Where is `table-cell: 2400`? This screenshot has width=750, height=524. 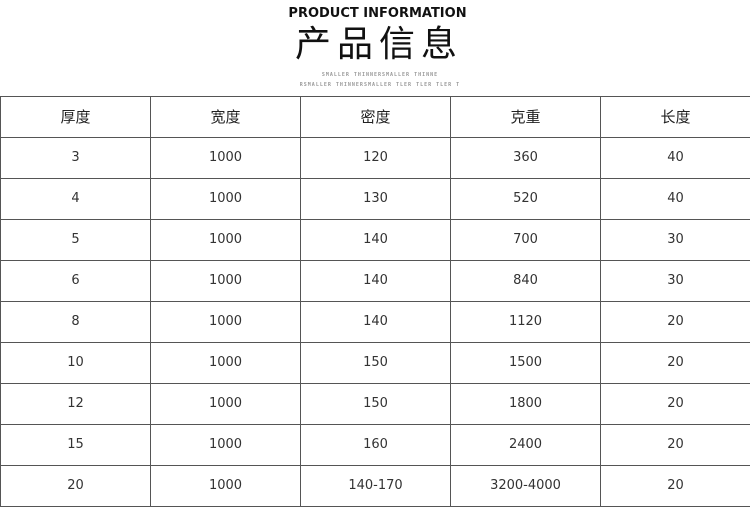
table-cell: 2400 is located at coordinates (525, 445).